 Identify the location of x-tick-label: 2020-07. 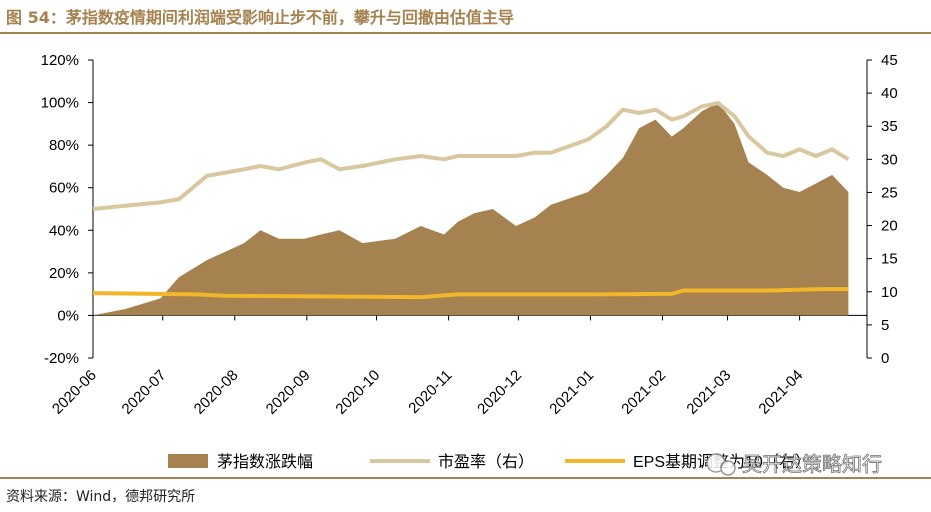
(144, 392).